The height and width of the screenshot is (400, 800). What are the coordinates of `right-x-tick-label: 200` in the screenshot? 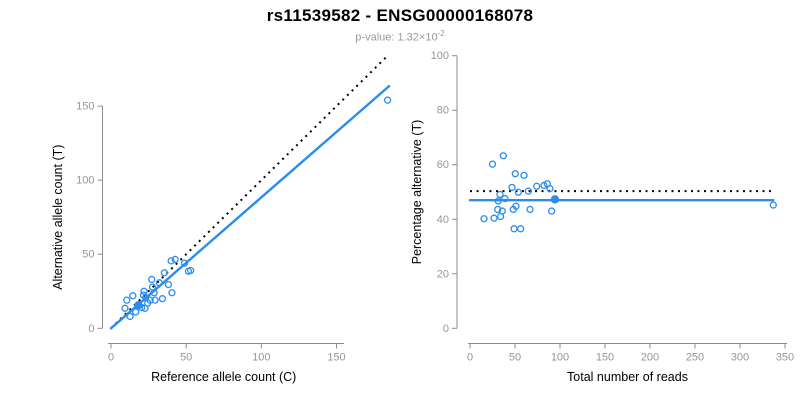 It's located at (650, 358).